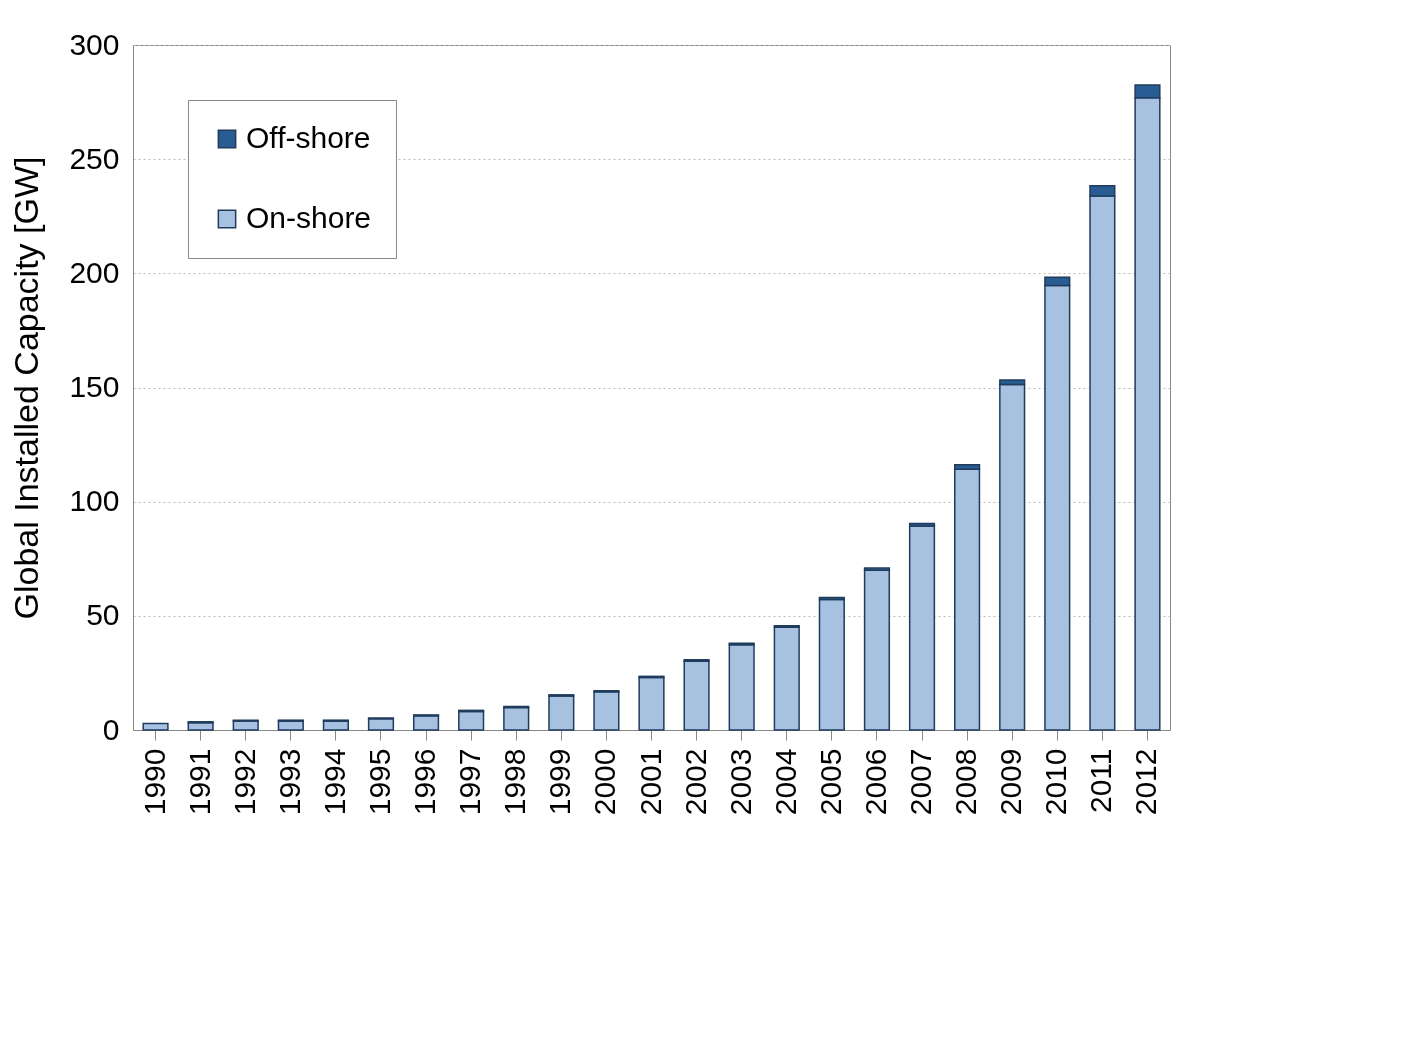 The height and width of the screenshot is (1056, 1419). Describe the element at coordinates (966, 782) in the screenshot. I see `x-tick-label: 2008` at that location.